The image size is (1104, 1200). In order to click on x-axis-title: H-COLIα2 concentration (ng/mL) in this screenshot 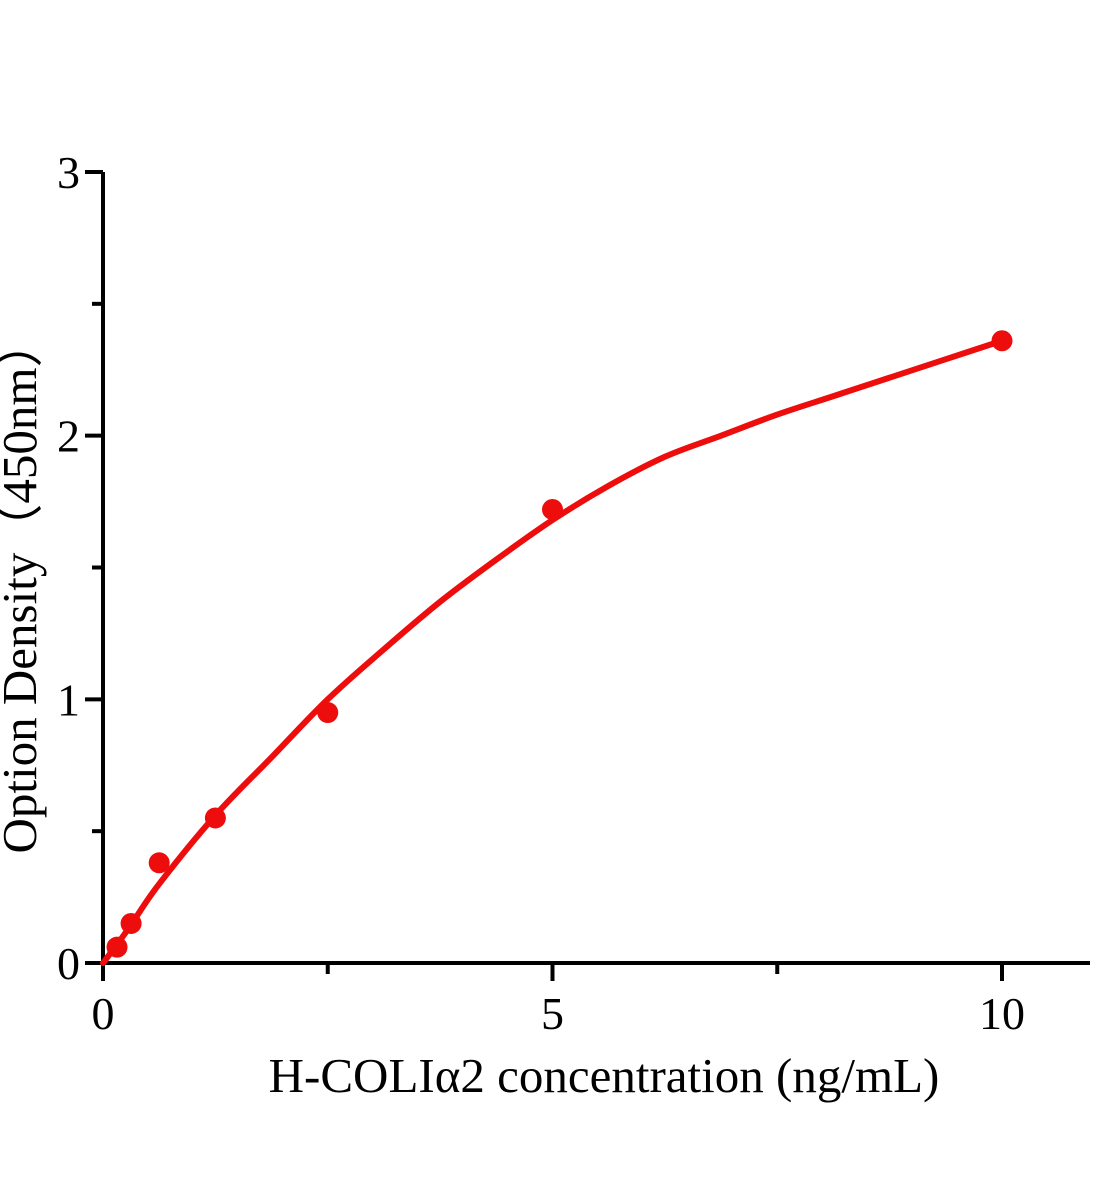, I will do `click(604, 1075)`.